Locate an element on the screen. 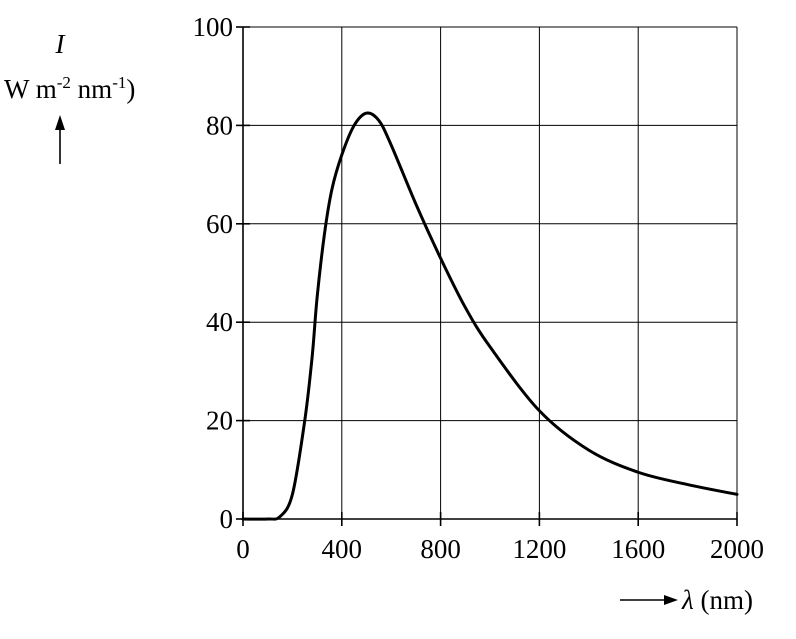 This screenshot has width=796, height=639. x-tick-label: 1200 is located at coordinates (539, 549).